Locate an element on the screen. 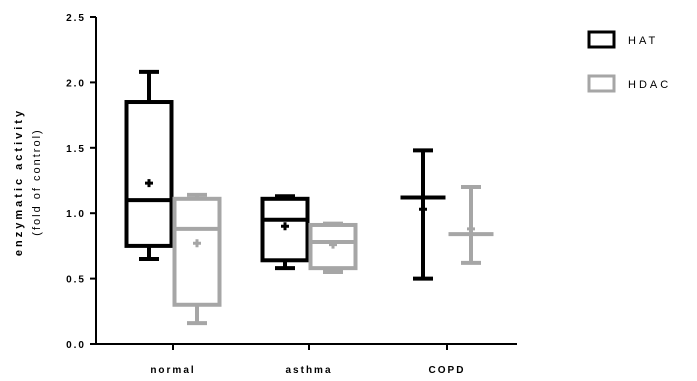  box-hdac-normal is located at coordinates (197, 259).